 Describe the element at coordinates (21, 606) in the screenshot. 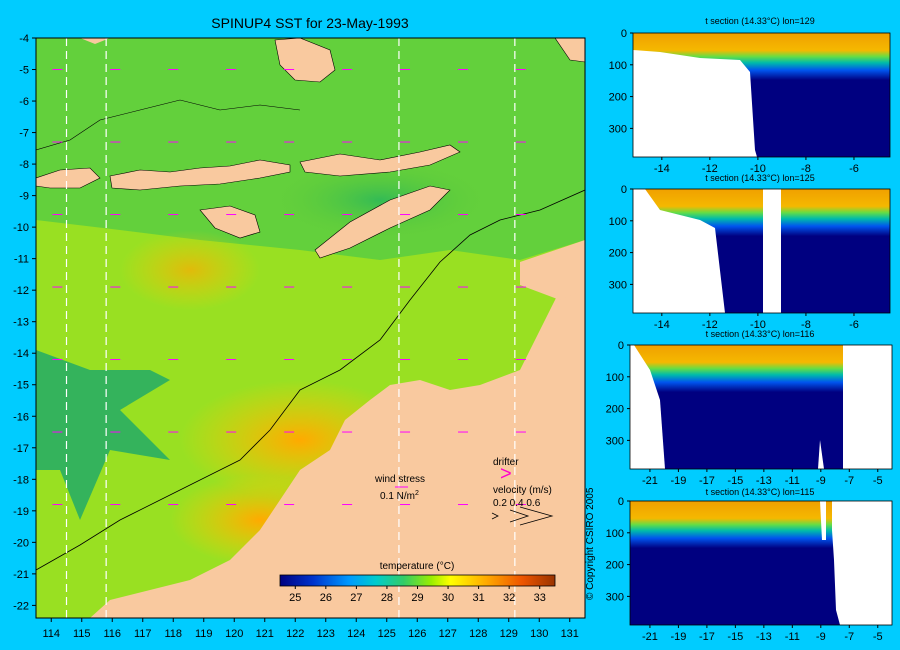

I see `map-y-tick-label: -22` at that location.